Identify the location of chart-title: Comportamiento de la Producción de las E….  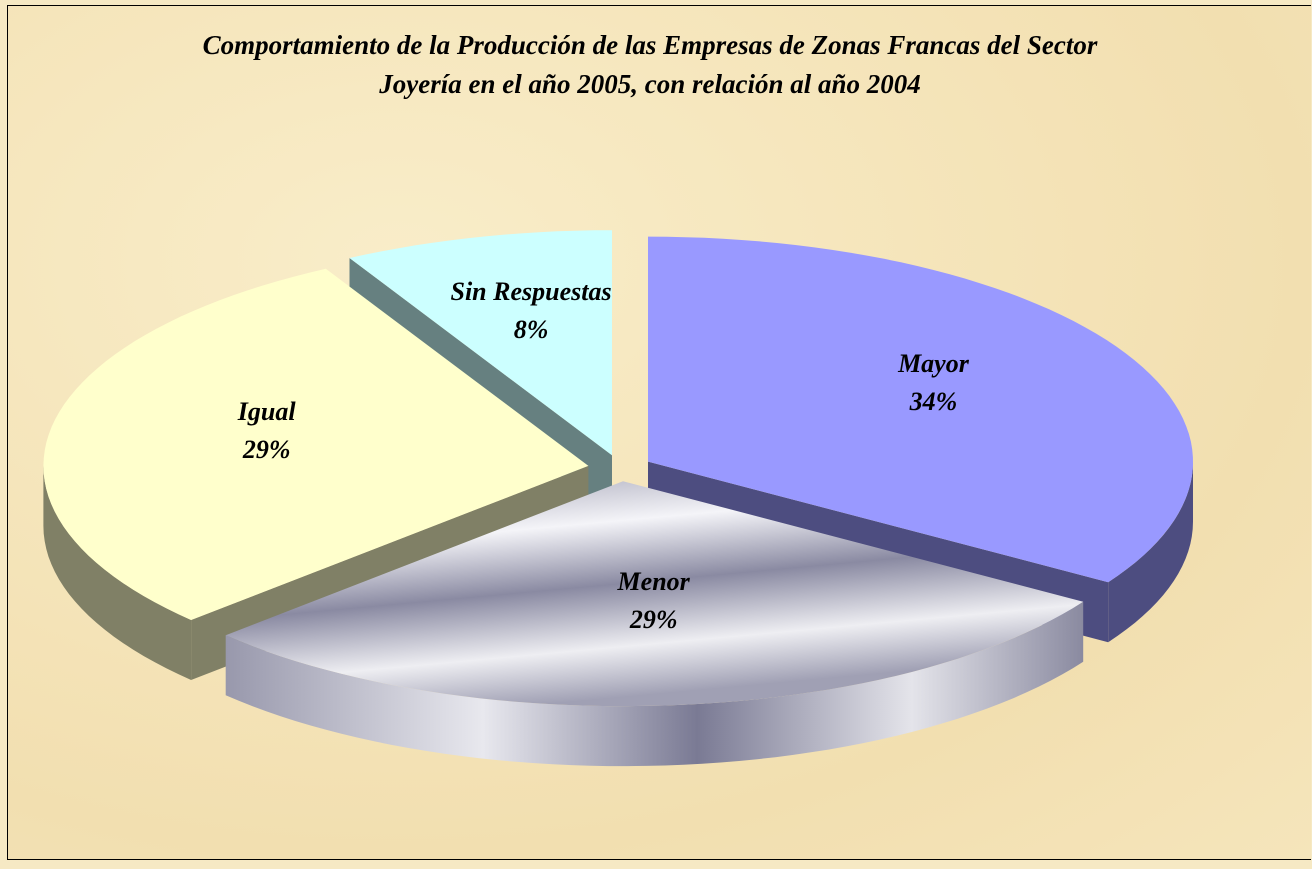
(650, 64).